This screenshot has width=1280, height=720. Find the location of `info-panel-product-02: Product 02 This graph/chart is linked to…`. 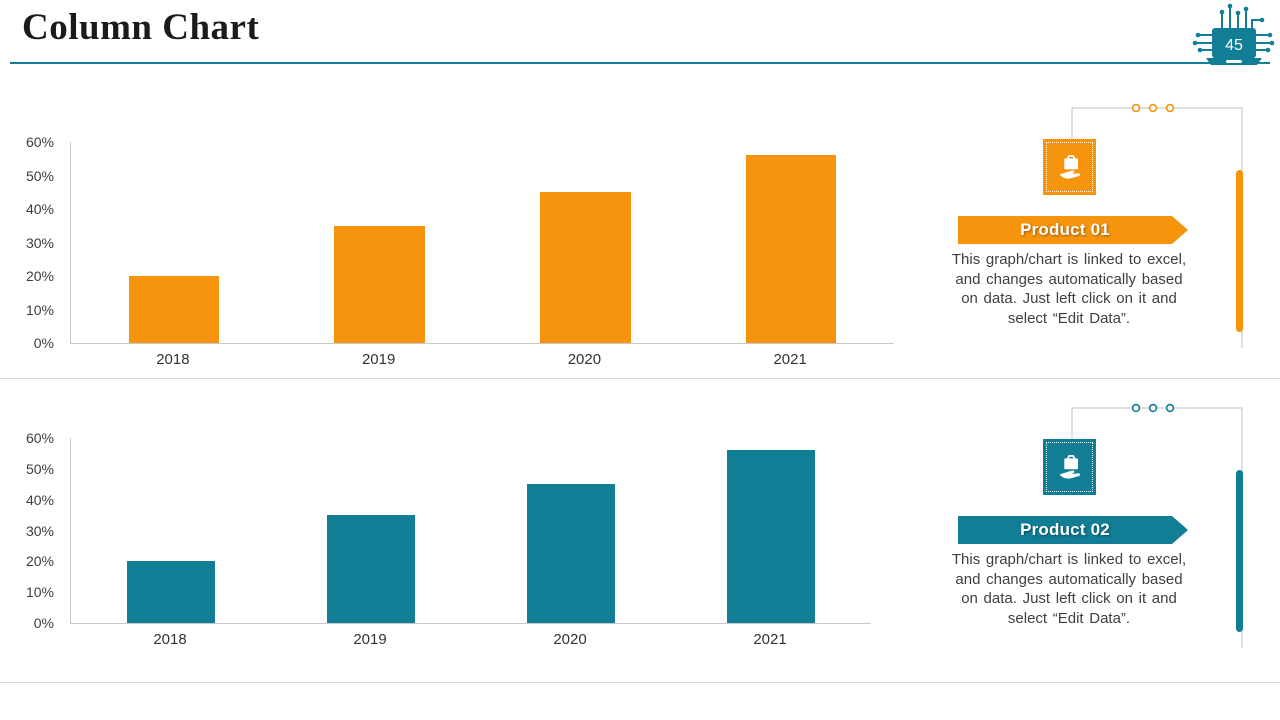

info-panel-product-02: Product 02 This graph/chart is linked to… is located at coordinates (1101, 527).